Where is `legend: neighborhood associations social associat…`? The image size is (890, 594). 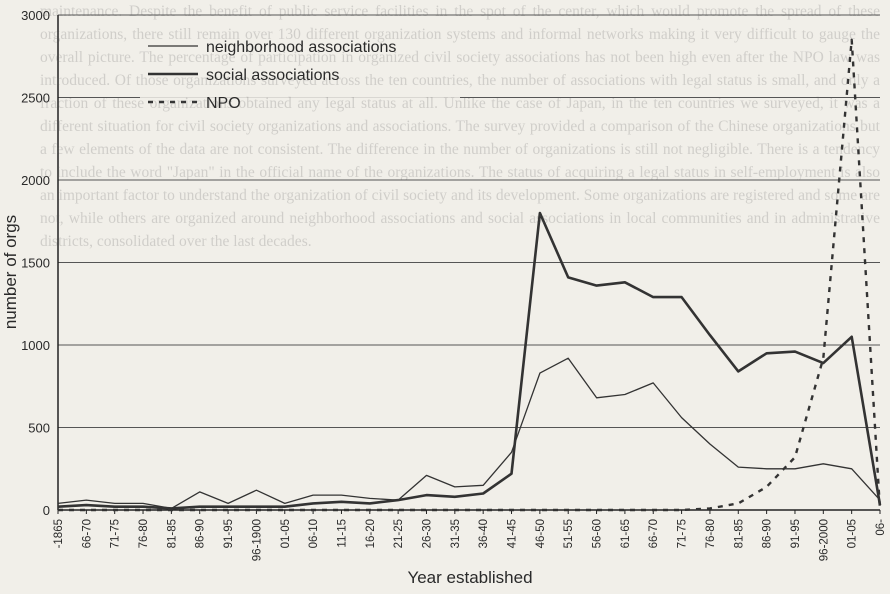 legend: neighborhood associations social associat… is located at coordinates (300, 70).